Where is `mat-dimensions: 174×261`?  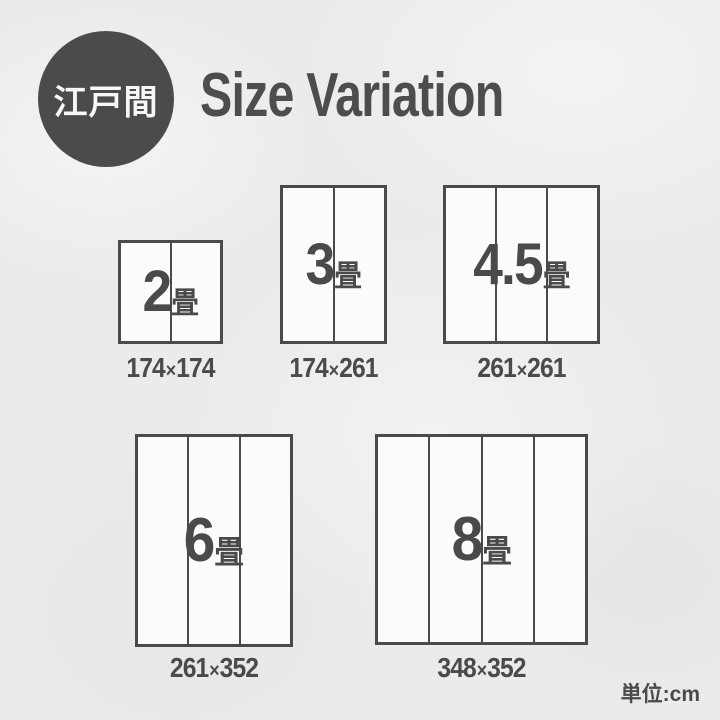 mat-dimensions: 174×261 is located at coordinates (333, 368).